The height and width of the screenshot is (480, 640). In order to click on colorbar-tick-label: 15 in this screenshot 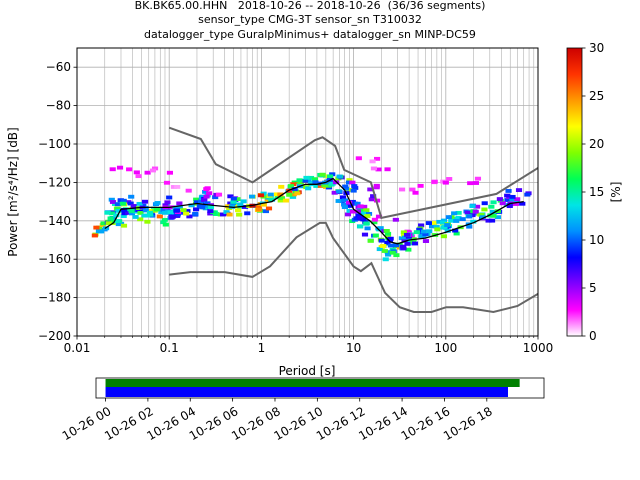, I will do `click(596, 192)`.